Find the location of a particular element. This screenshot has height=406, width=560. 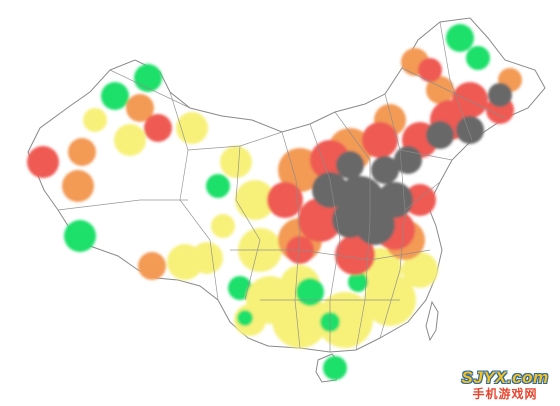

site-watermark-logo: SJYX.com 手机游戏网 is located at coordinates (505, 384).